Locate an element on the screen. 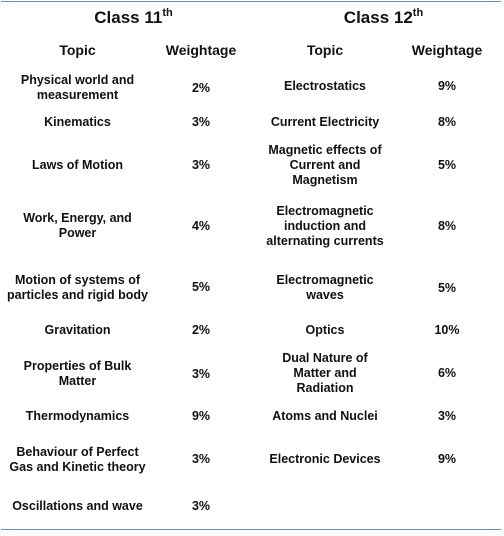 The width and height of the screenshot is (504, 536). class-12-weightage-header: Weightage is located at coordinates (447, 50).